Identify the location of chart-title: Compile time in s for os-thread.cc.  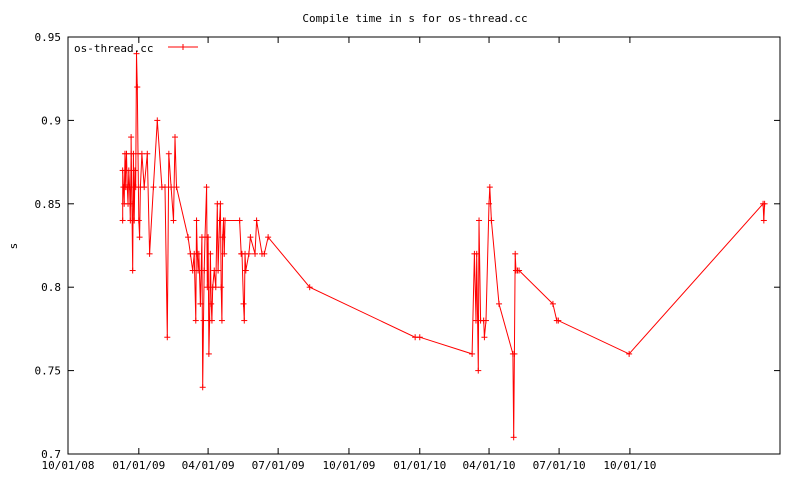
(414, 18).